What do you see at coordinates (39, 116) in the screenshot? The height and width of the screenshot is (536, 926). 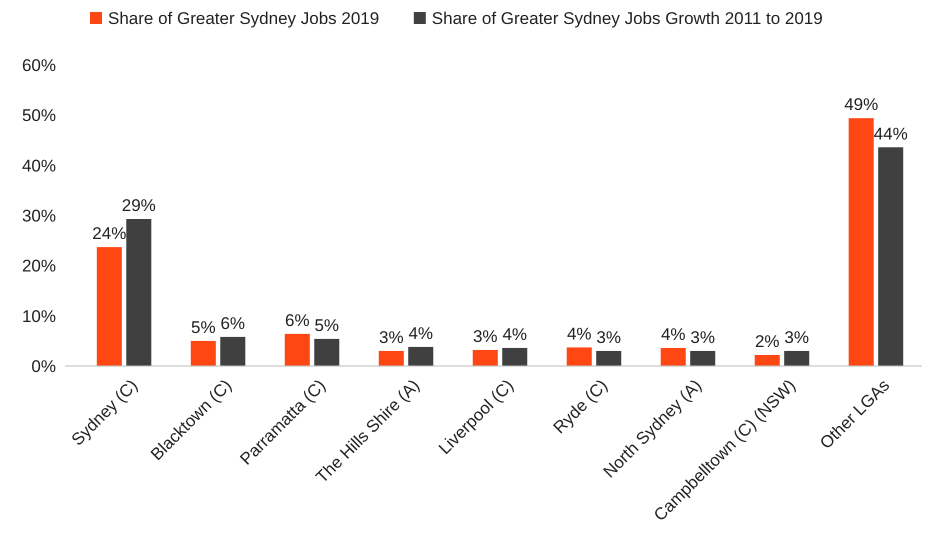 I see `y-tick-label: 50%` at bounding box center [39, 116].